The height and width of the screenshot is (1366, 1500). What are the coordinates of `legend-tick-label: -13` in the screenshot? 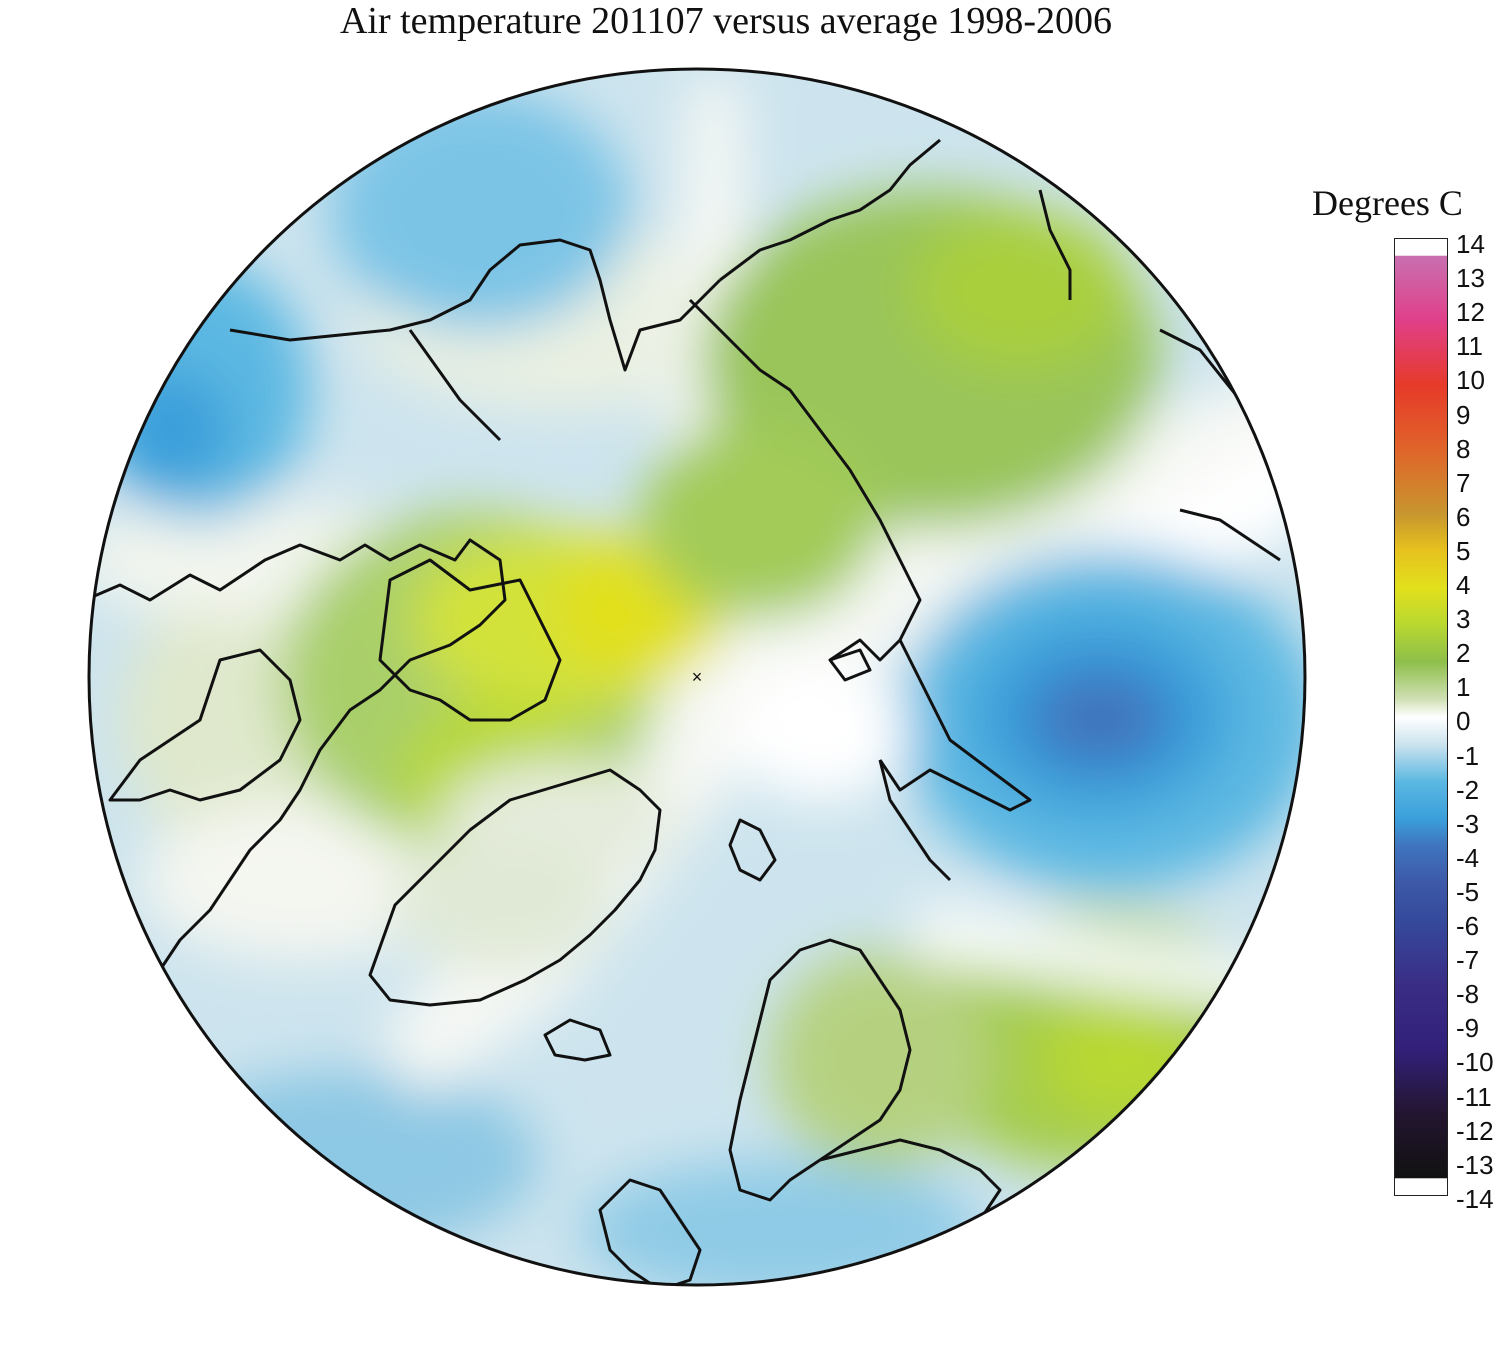 It's located at (1475, 1164).